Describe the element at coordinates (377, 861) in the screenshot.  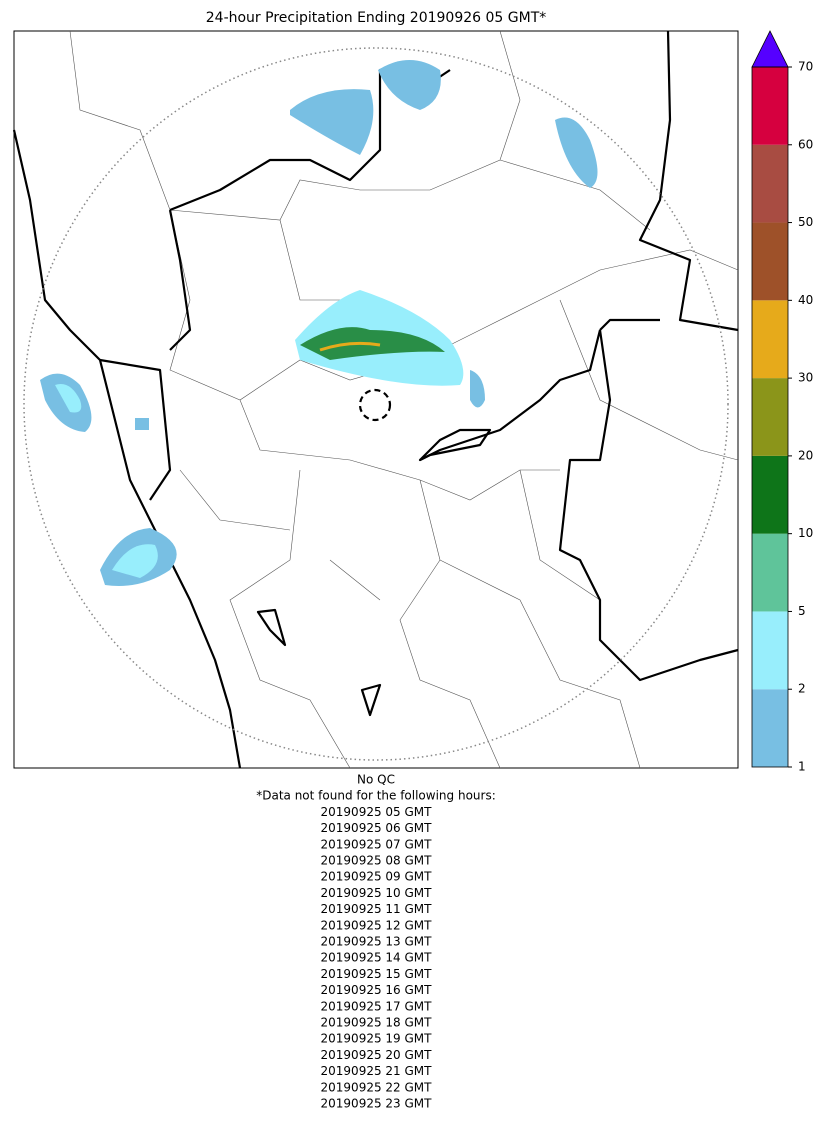
I see `note-line: 20190925 08 GMT` at that location.